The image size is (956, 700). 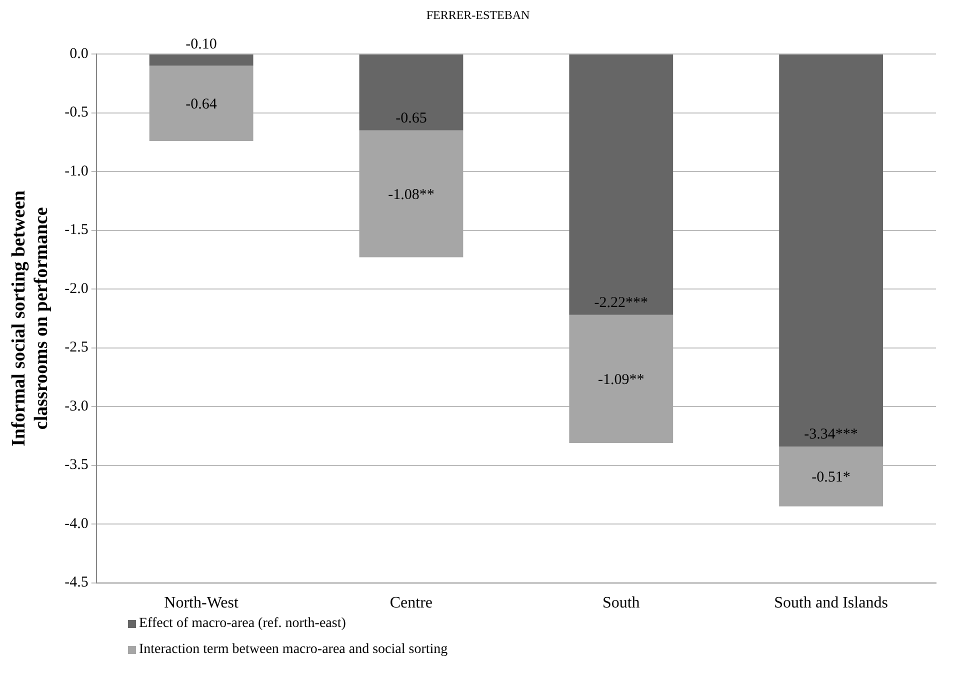 What do you see at coordinates (76, 230) in the screenshot?
I see `y-tick-label: -1.5` at bounding box center [76, 230].